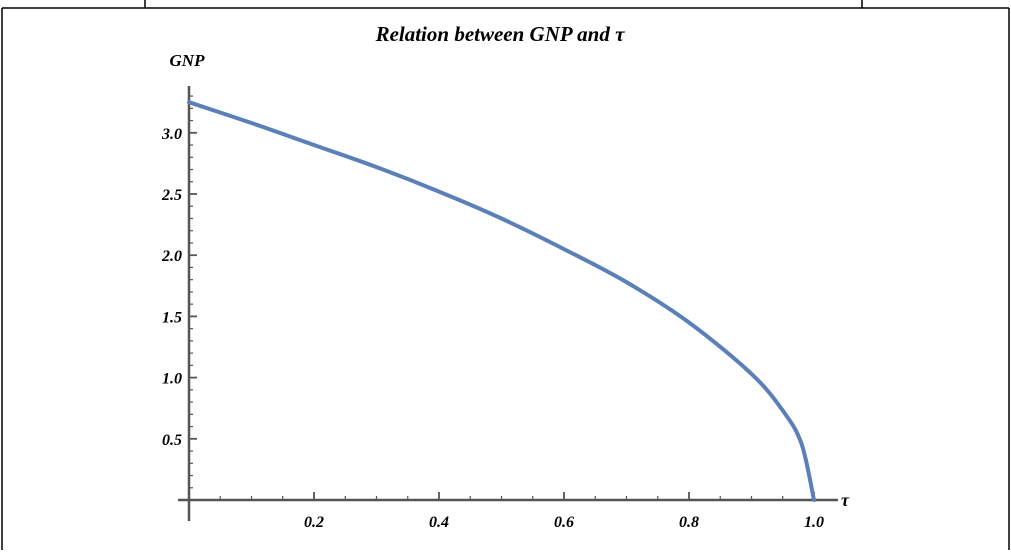 This screenshot has width=1011, height=555. I want to click on x-tick-label: 0.8, so click(689, 522).